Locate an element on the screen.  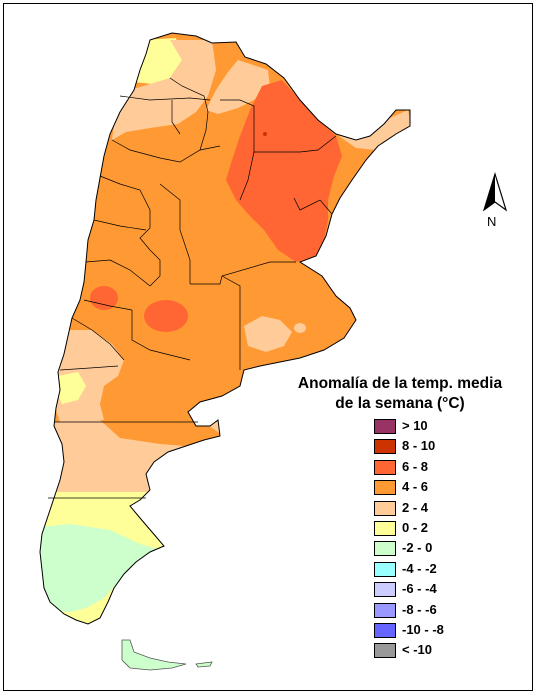
legend-label: 0 - 2 is located at coordinates (415, 527).